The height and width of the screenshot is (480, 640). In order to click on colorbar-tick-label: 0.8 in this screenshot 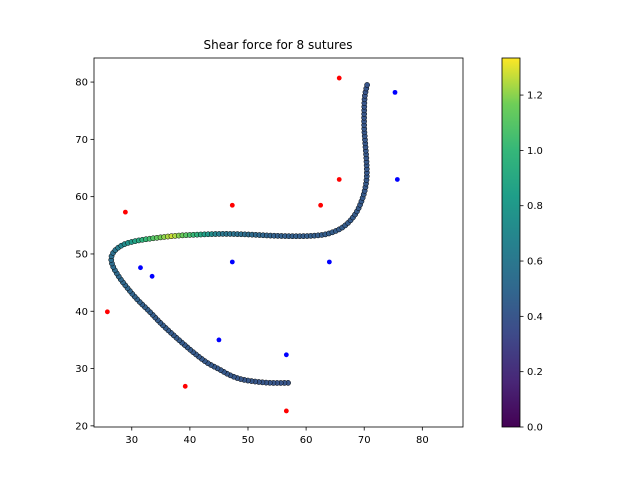, I will do `click(535, 206)`.